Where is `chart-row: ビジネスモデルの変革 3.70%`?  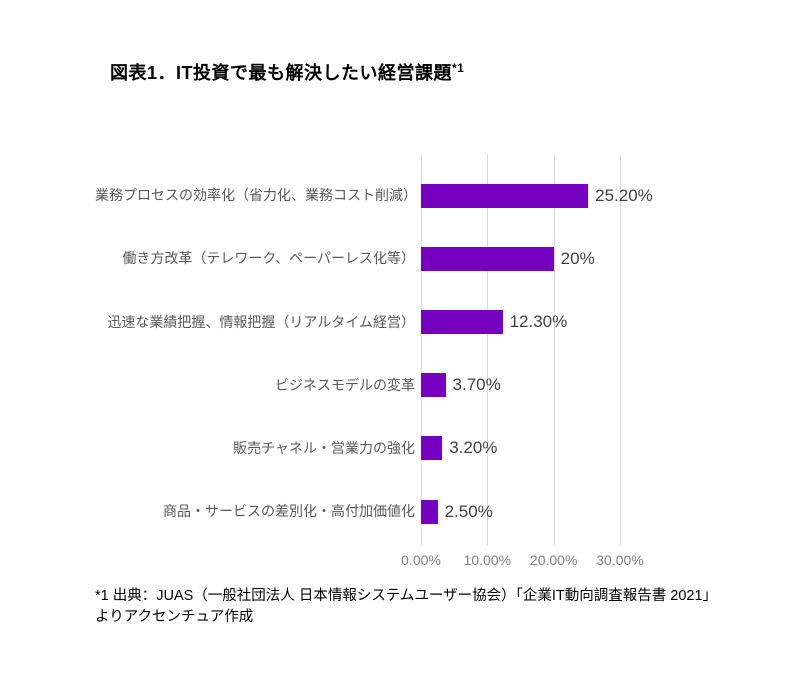 chart-row: ビジネスモデルの変革 3.70% is located at coordinates (415, 385).